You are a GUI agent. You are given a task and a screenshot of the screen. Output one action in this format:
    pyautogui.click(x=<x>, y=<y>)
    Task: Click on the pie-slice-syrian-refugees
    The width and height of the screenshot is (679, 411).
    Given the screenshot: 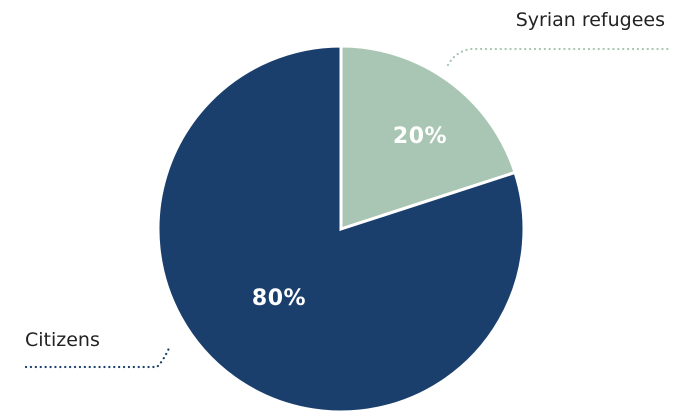 What is the action you would take?
    pyautogui.click(x=428, y=138)
    